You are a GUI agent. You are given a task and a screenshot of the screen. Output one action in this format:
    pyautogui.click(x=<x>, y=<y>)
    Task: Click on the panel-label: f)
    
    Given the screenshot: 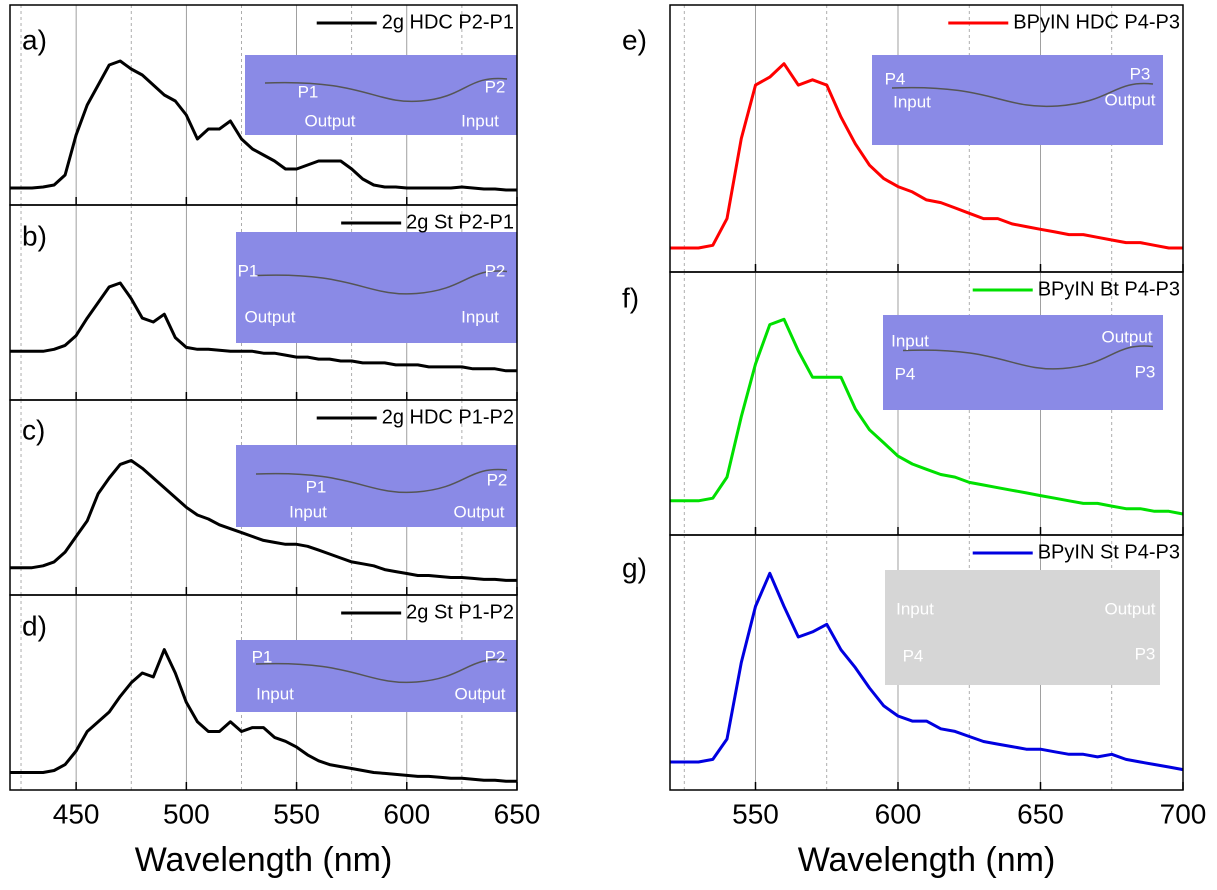 What is the action you would take?
    pyautogui.click(x=630, y=297)
    